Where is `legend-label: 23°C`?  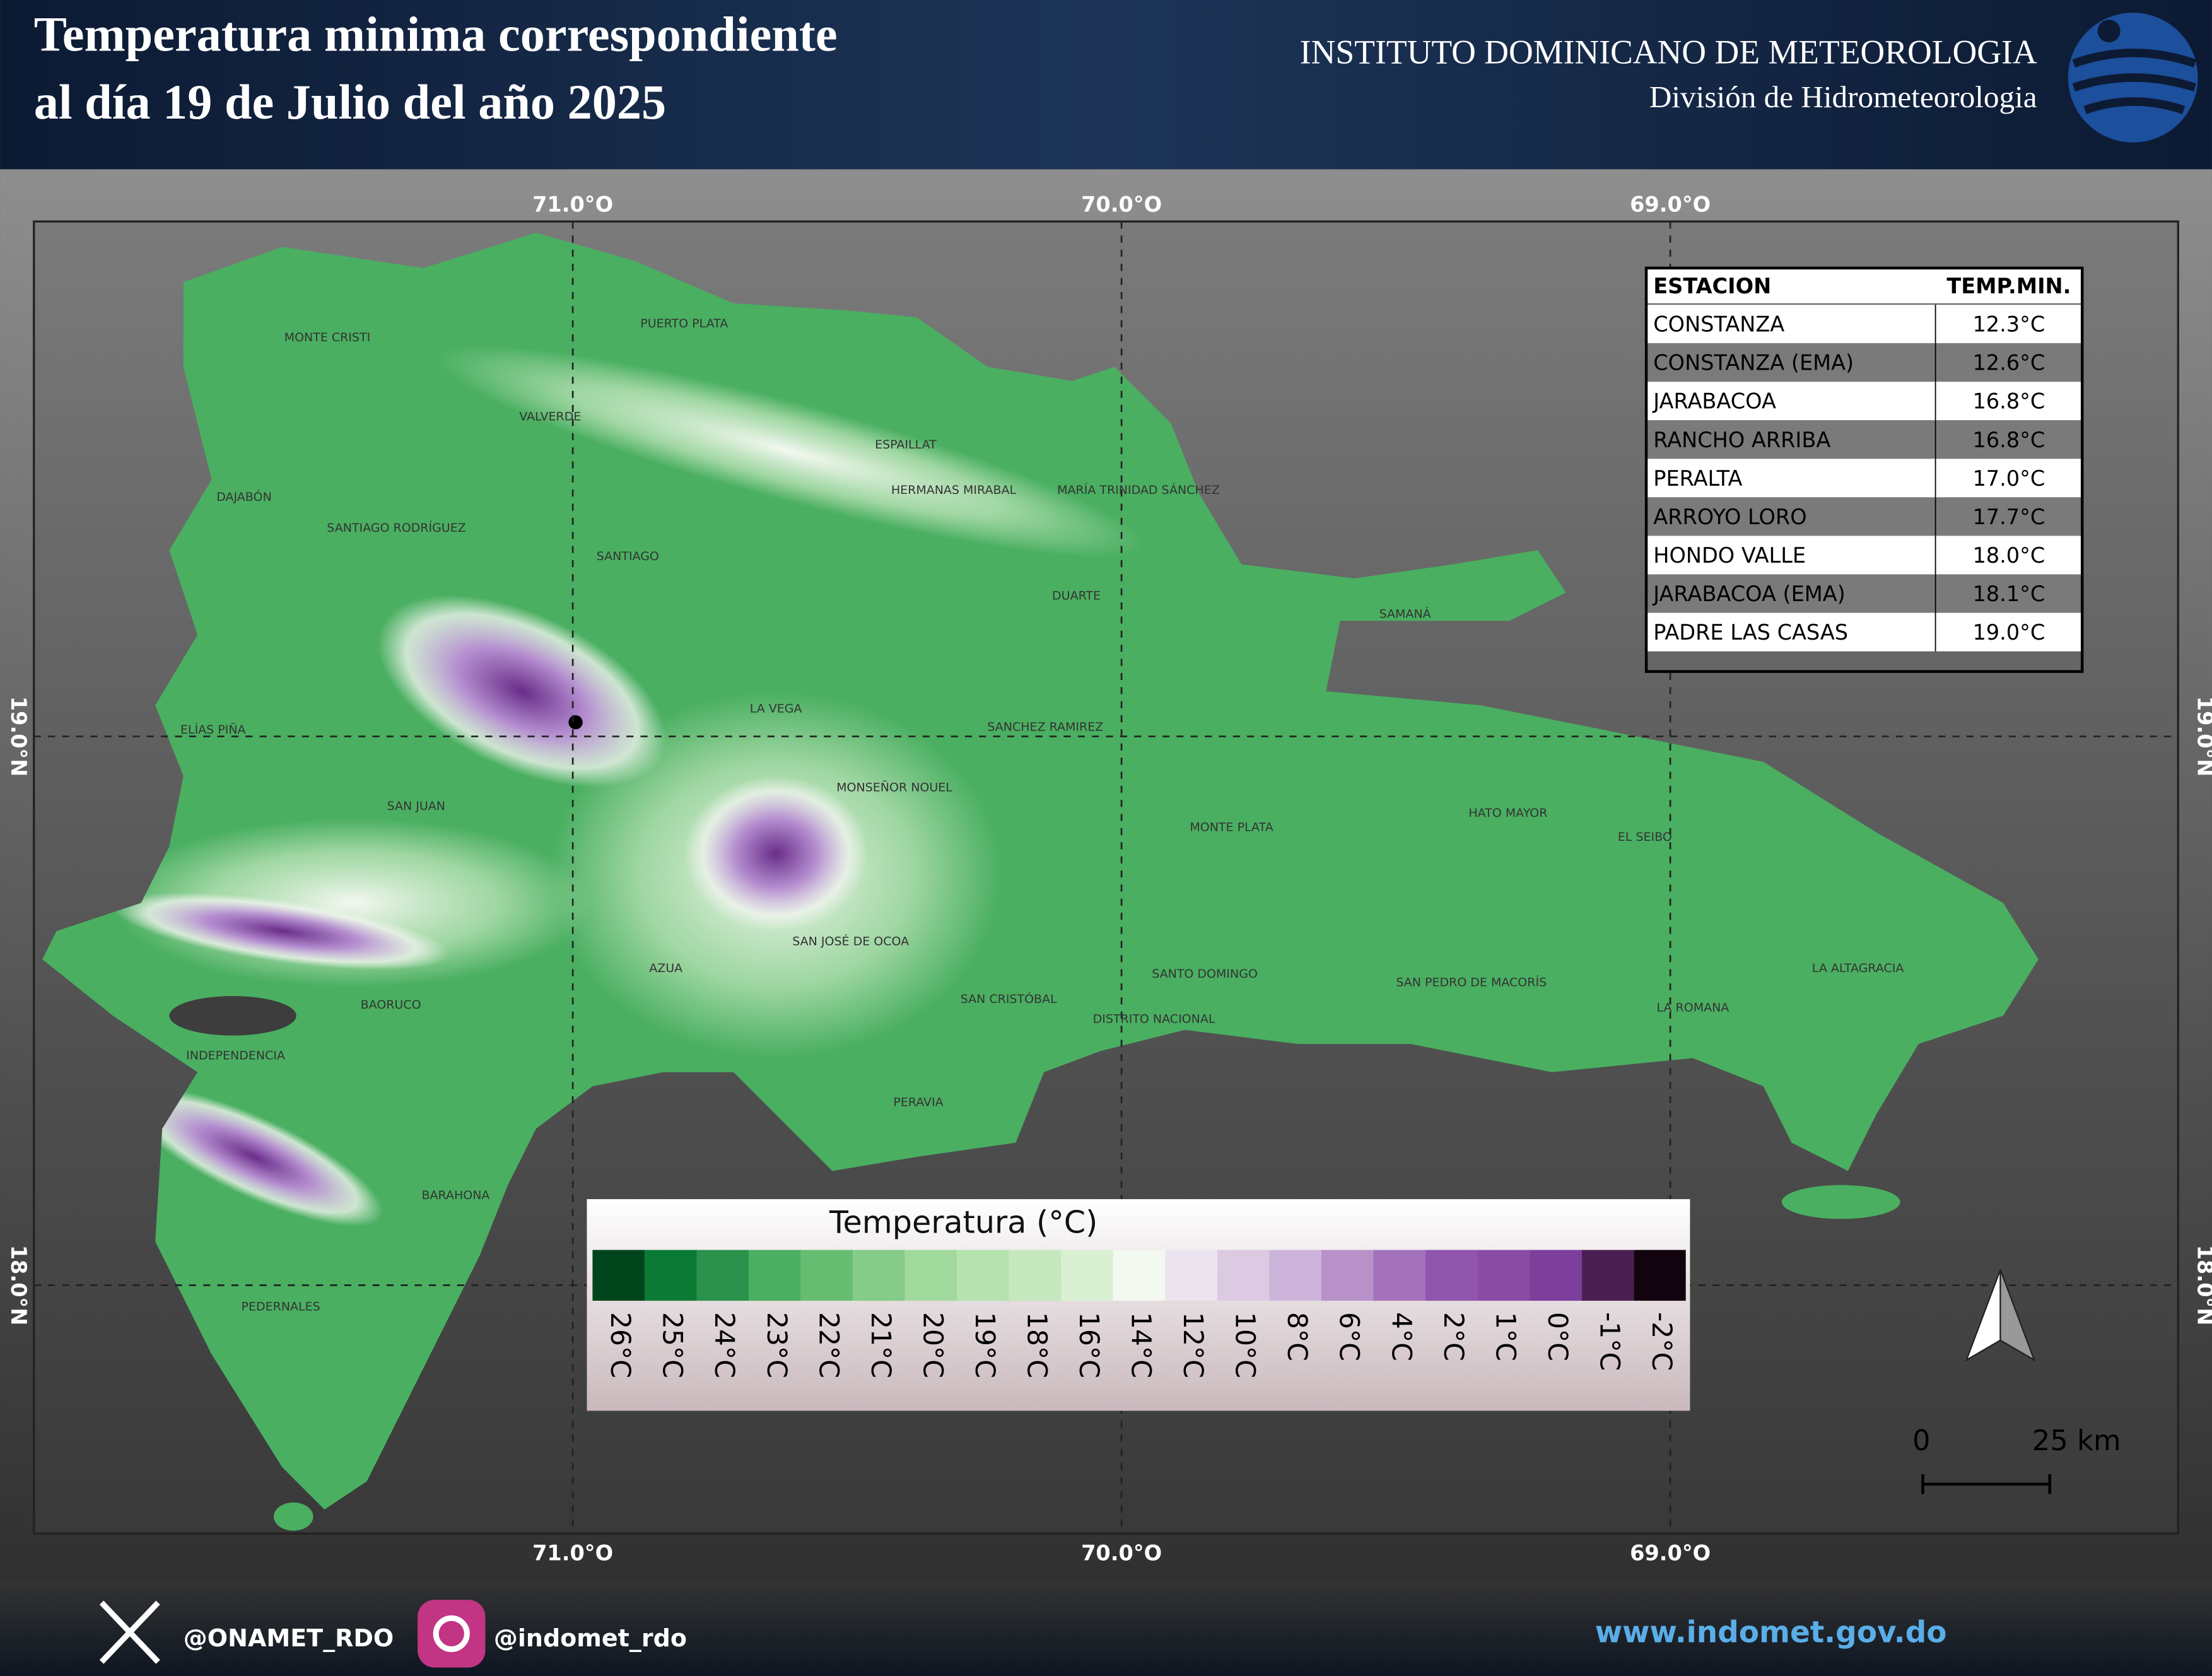
legend-label: 23°C is located at coordinates (776, 1345).